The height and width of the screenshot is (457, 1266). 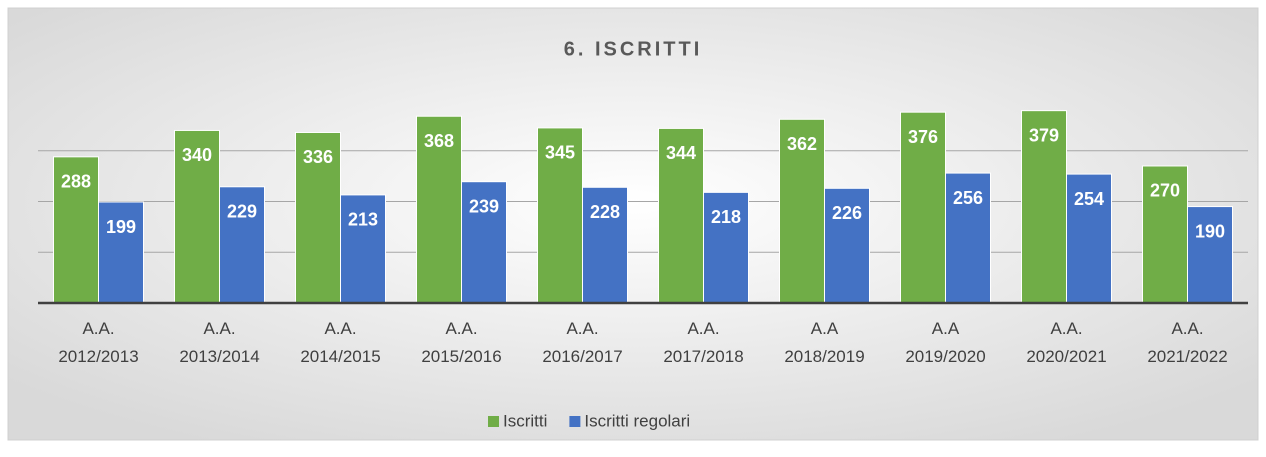 I want to click on x-tick-label: A.A 2018/2019, so click(x=824, y=342).